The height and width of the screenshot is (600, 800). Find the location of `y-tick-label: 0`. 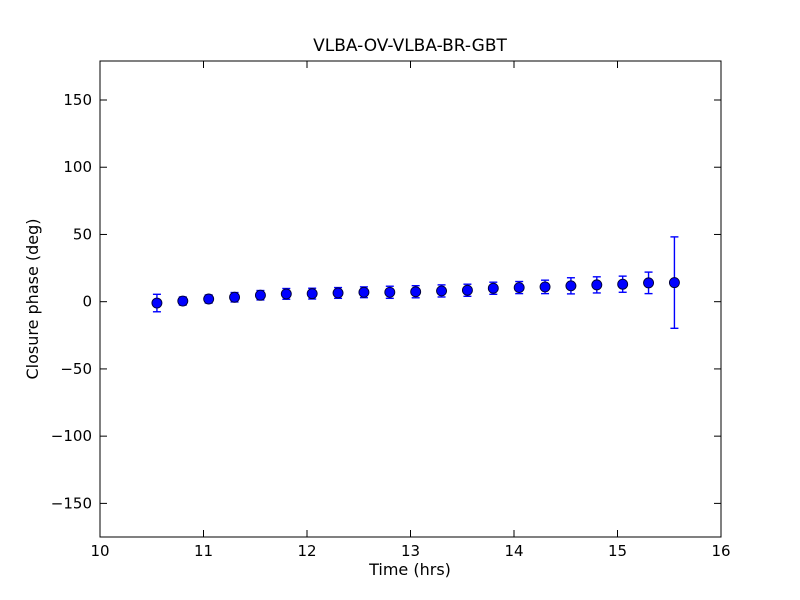

y-tick-label: 0 is located at coordinates (87, 302).